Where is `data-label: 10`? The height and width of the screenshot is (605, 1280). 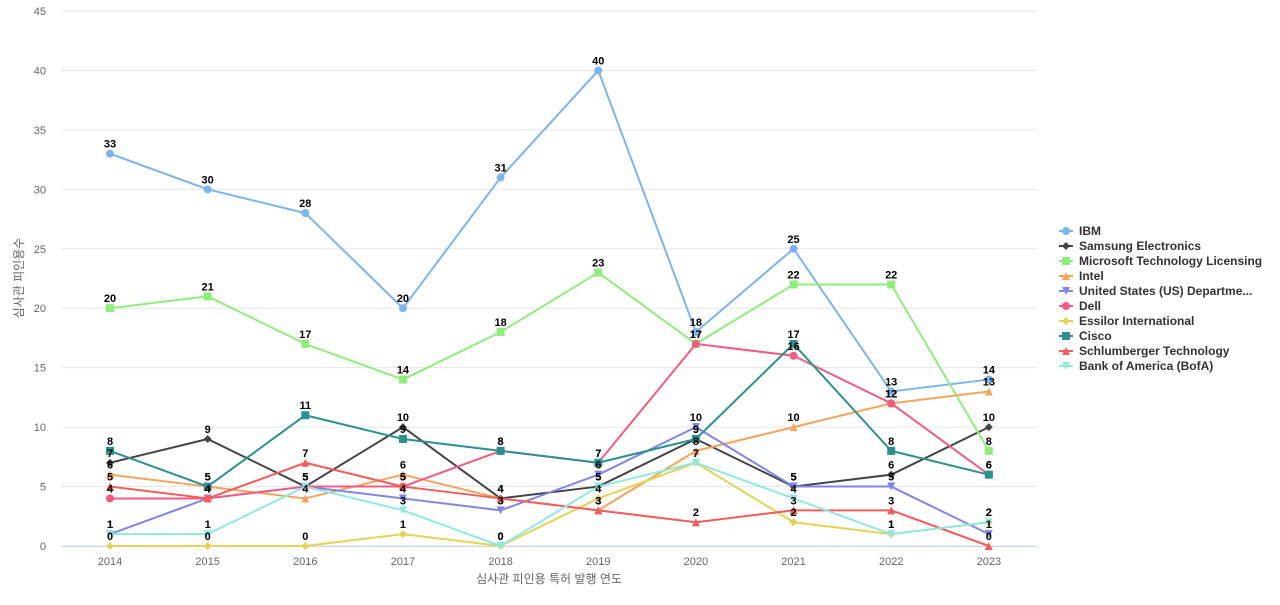
data-label: 10 is located at coordinates (793, 418).